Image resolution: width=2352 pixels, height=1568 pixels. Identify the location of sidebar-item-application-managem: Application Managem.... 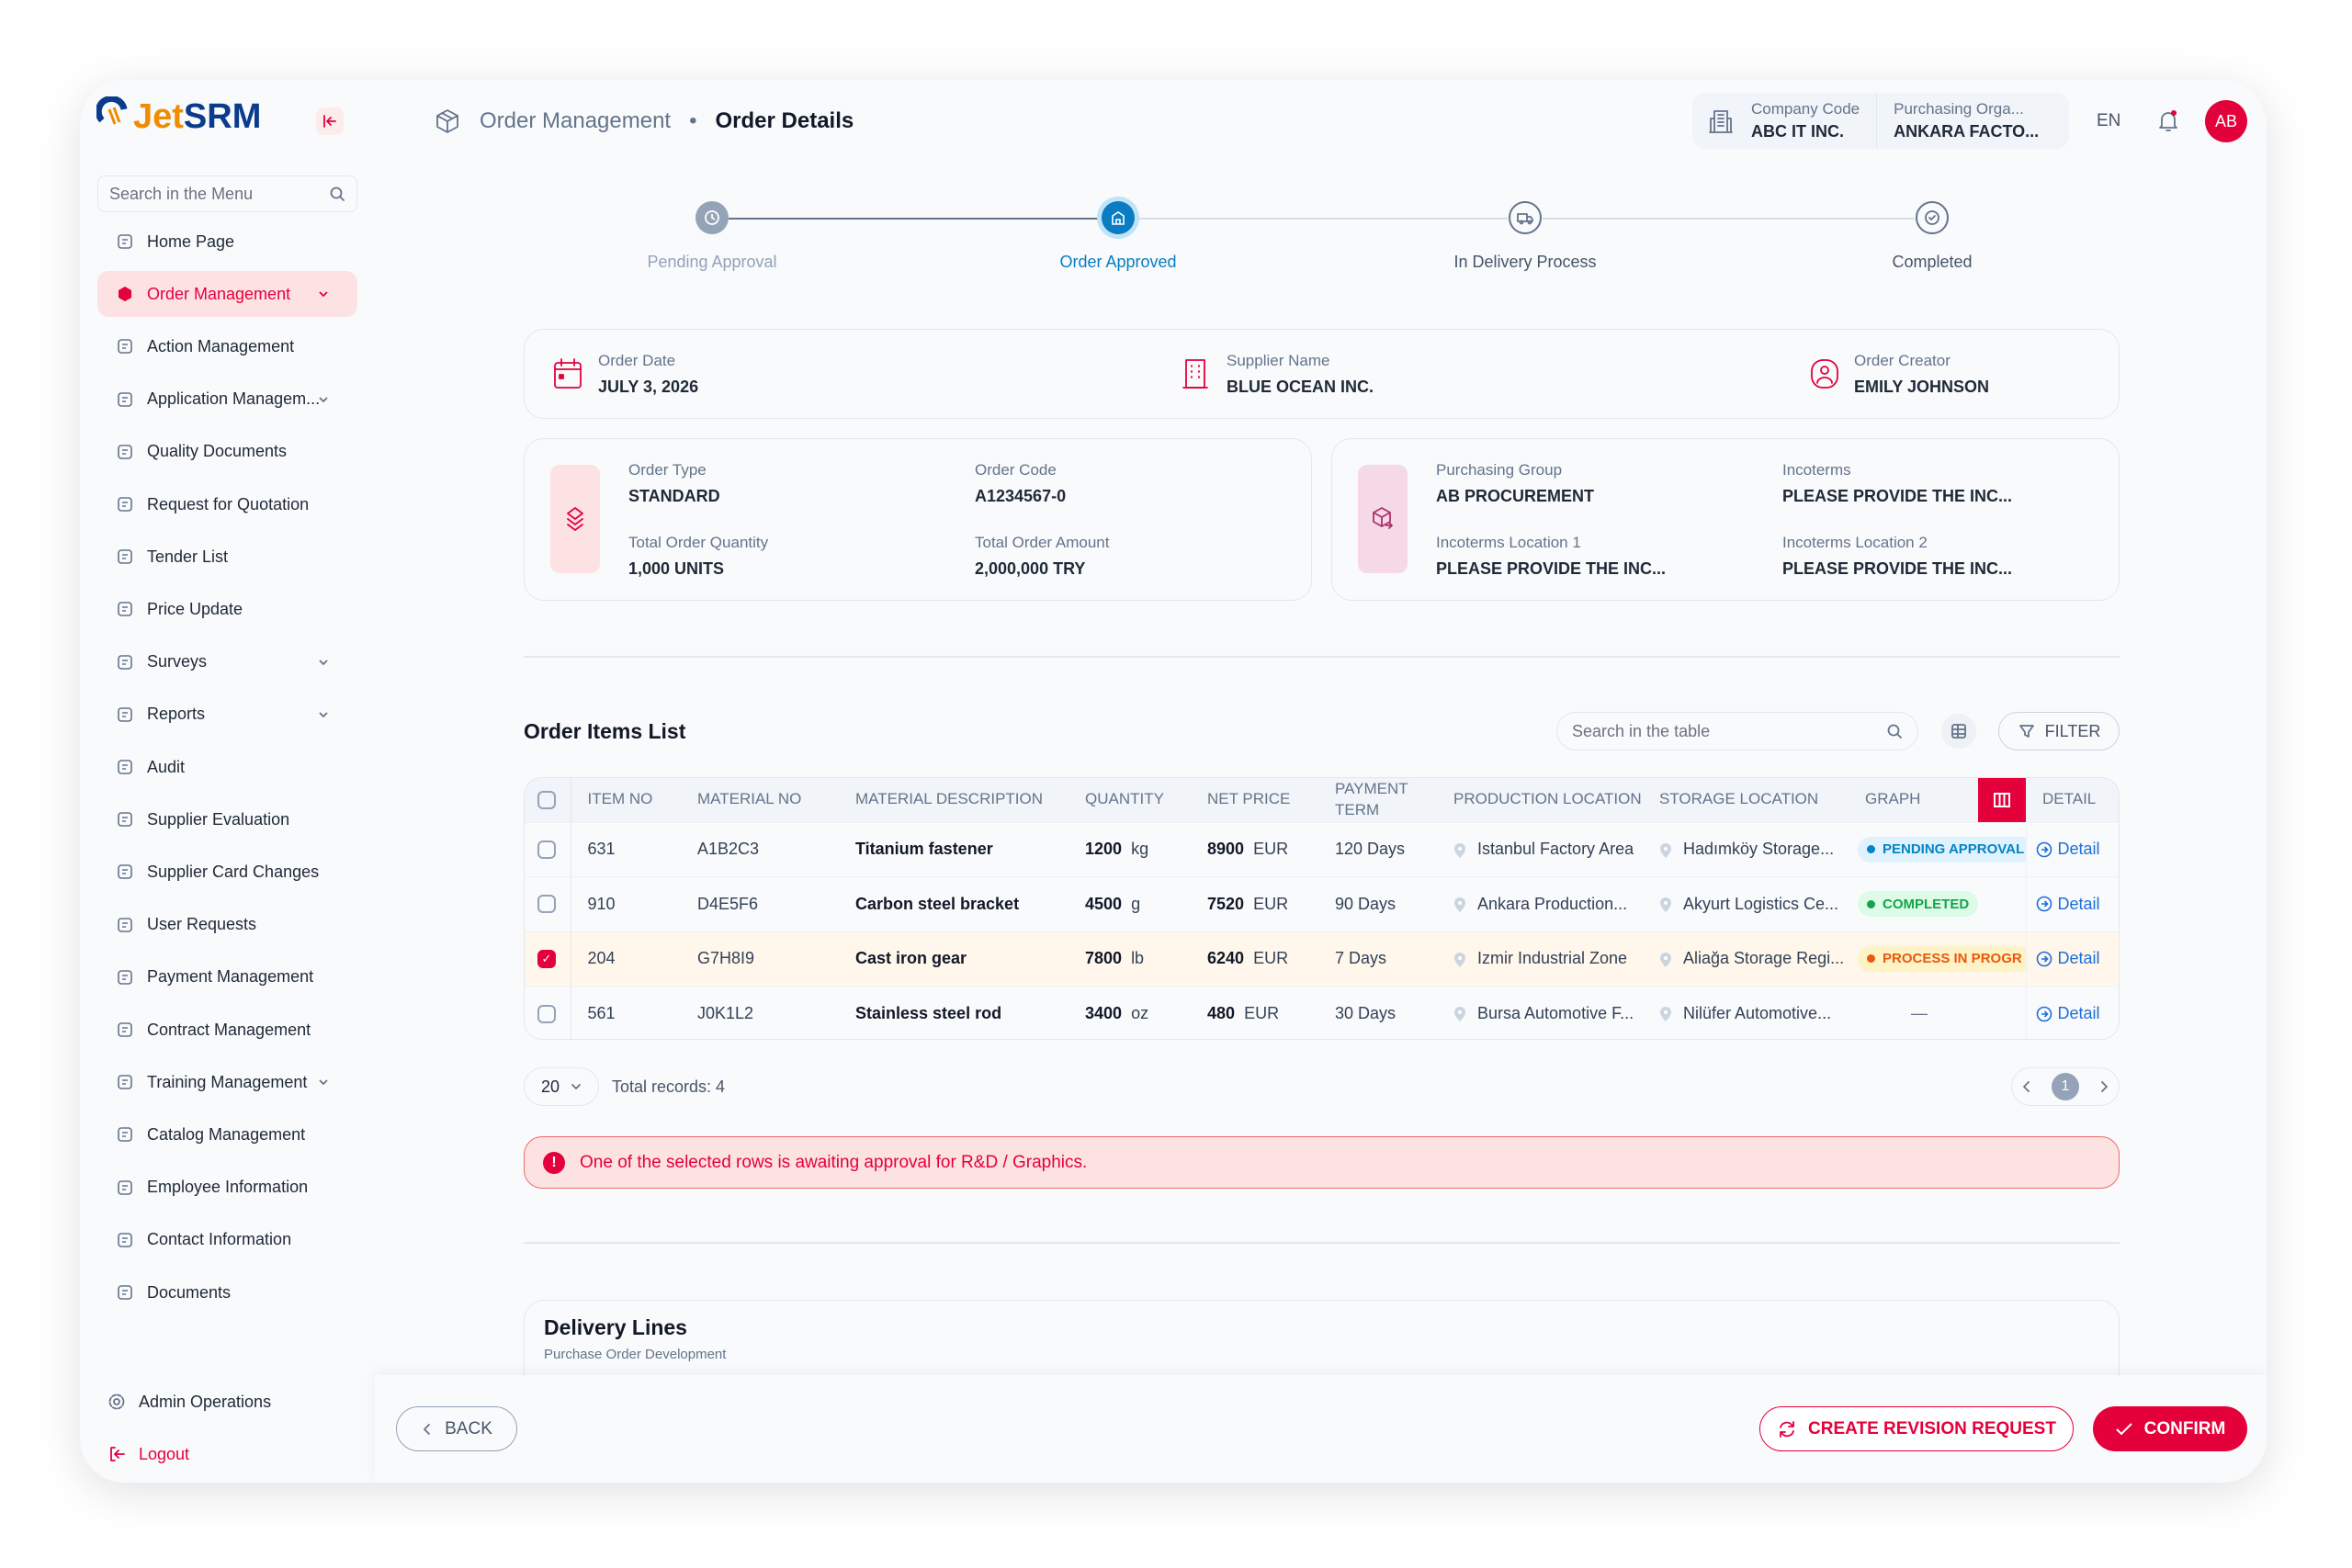
(227, 400).